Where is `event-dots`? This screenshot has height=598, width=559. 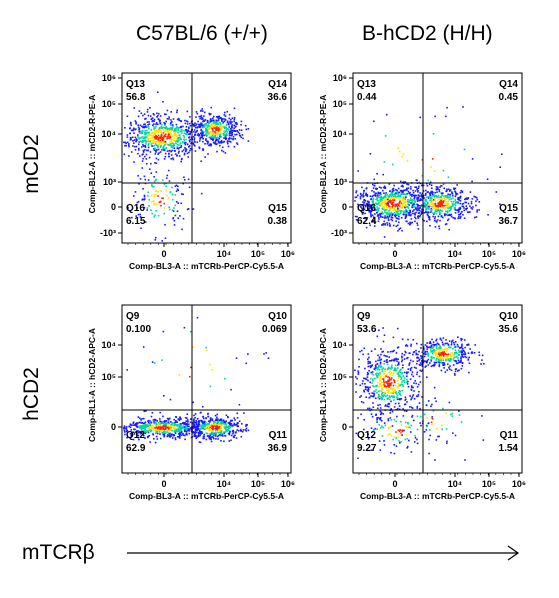
event-dots is located at coordinates (419, 394).